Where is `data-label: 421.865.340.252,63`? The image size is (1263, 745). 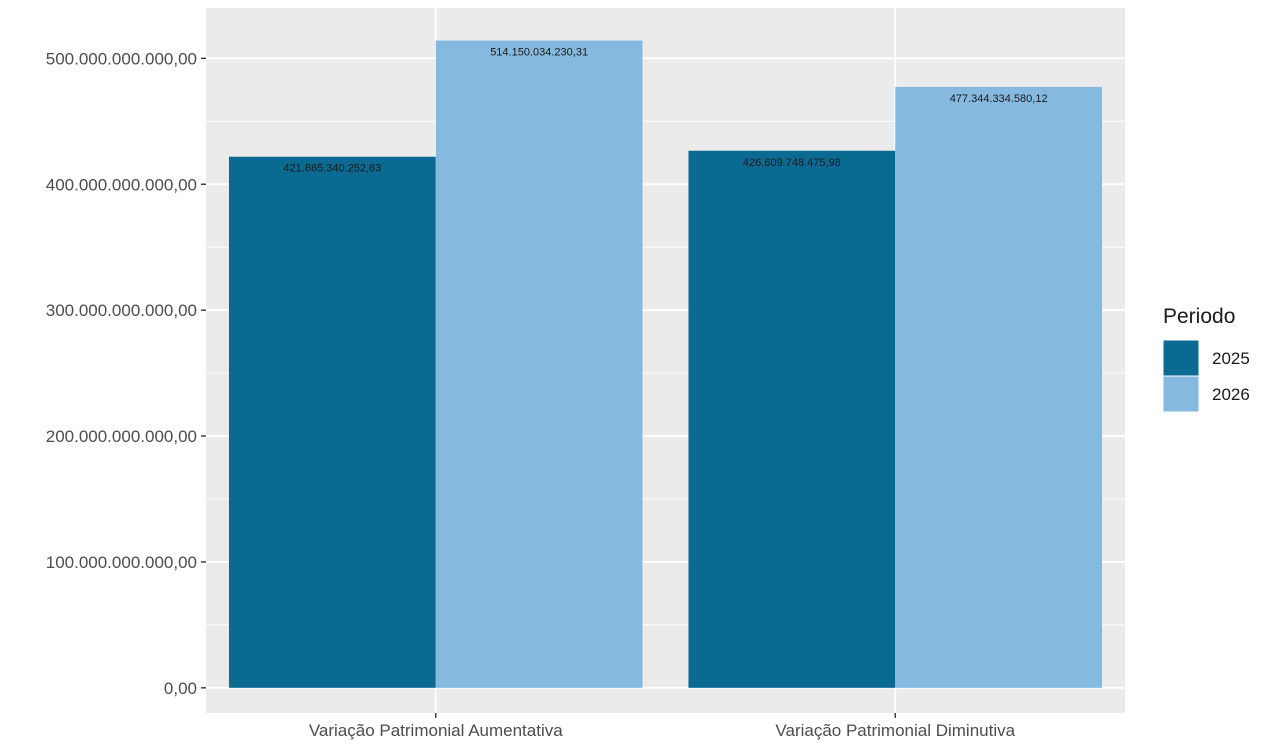
data-label: 421.865.340.252,63 is located at coordinates (332, 169).